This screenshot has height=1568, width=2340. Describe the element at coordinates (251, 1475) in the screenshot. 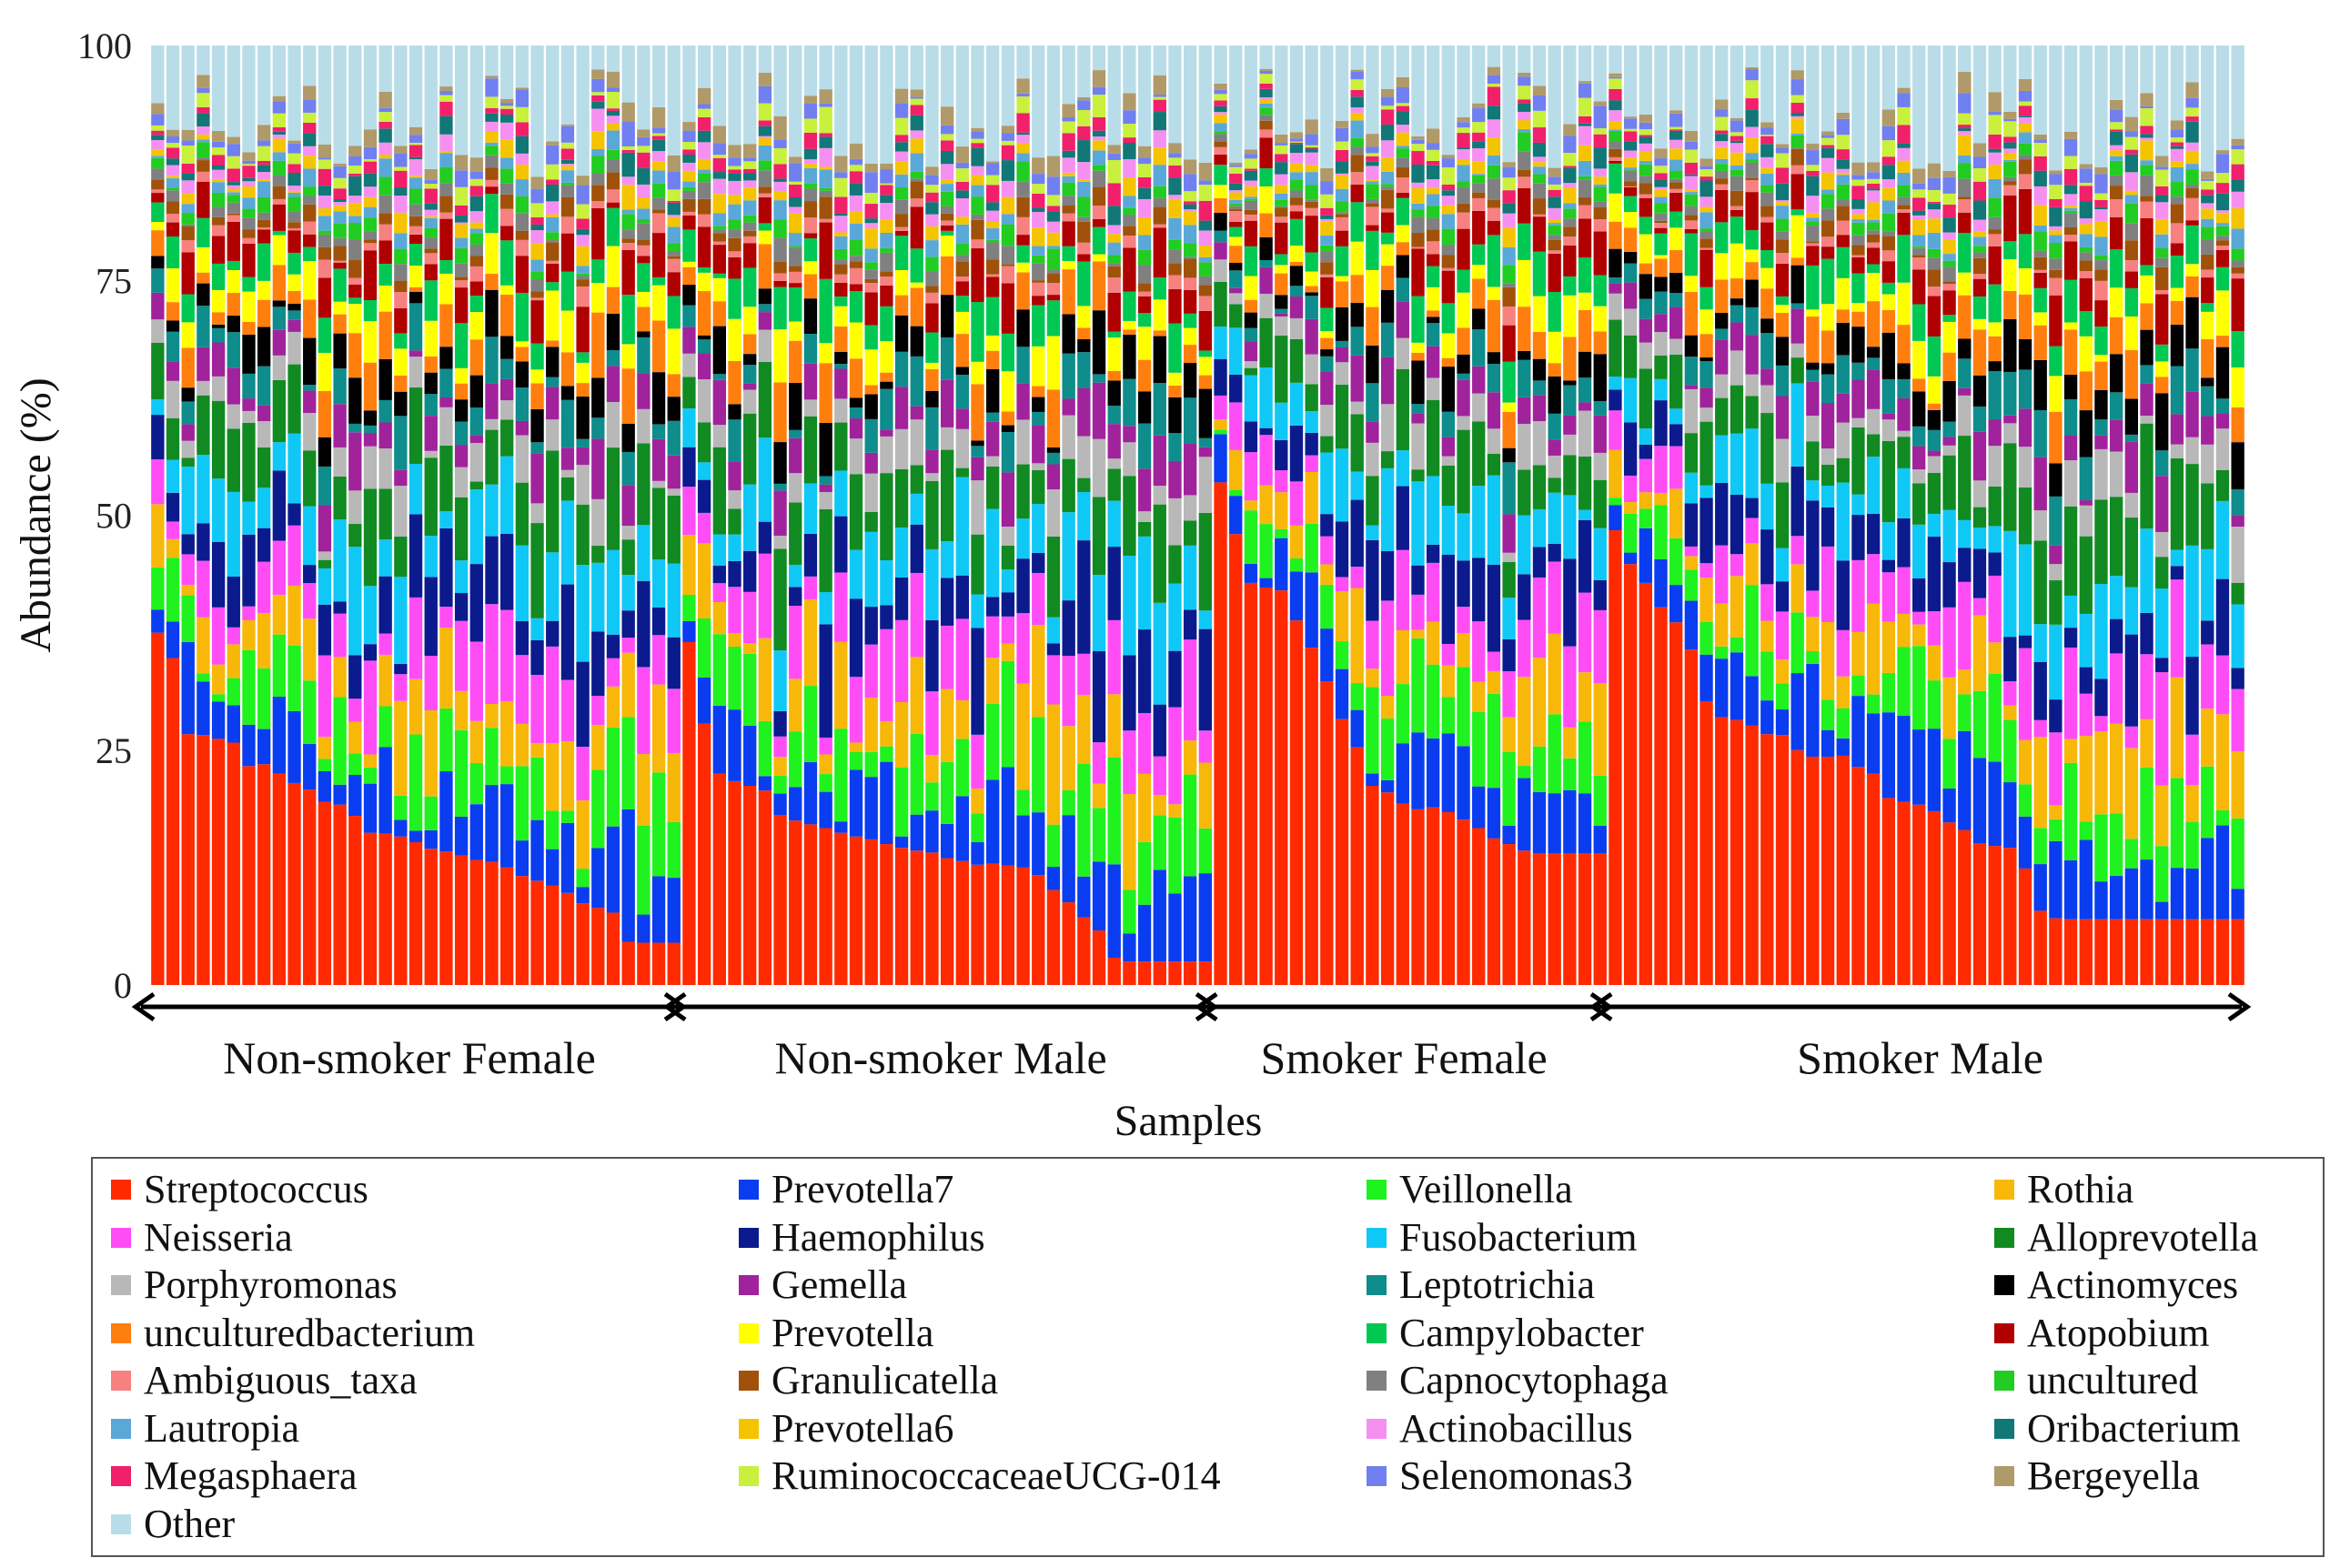

I see `legend-label: Megasphaera` at that location.